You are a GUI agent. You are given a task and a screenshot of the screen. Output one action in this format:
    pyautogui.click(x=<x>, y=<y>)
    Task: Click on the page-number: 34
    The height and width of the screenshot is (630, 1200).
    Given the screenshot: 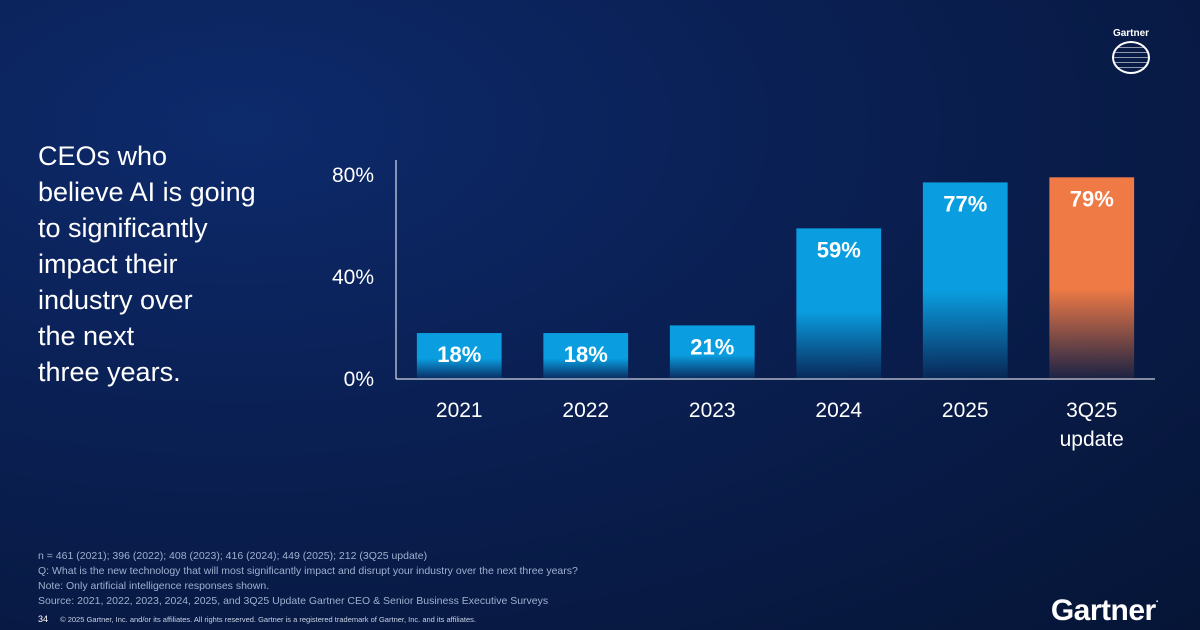 What is the action you would take?
    pyautogui.click(x=43, y=619)
    